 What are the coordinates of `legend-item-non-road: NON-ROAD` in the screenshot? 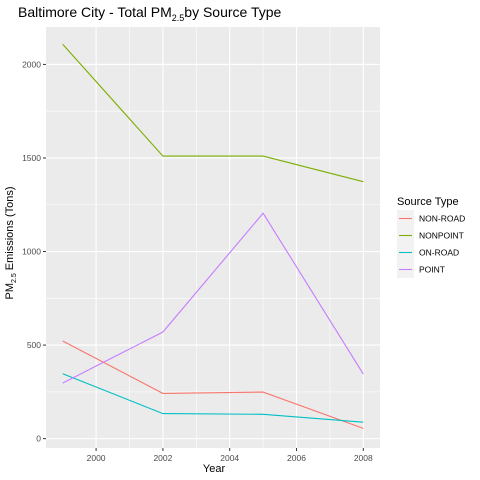 It's located at (431, 218).